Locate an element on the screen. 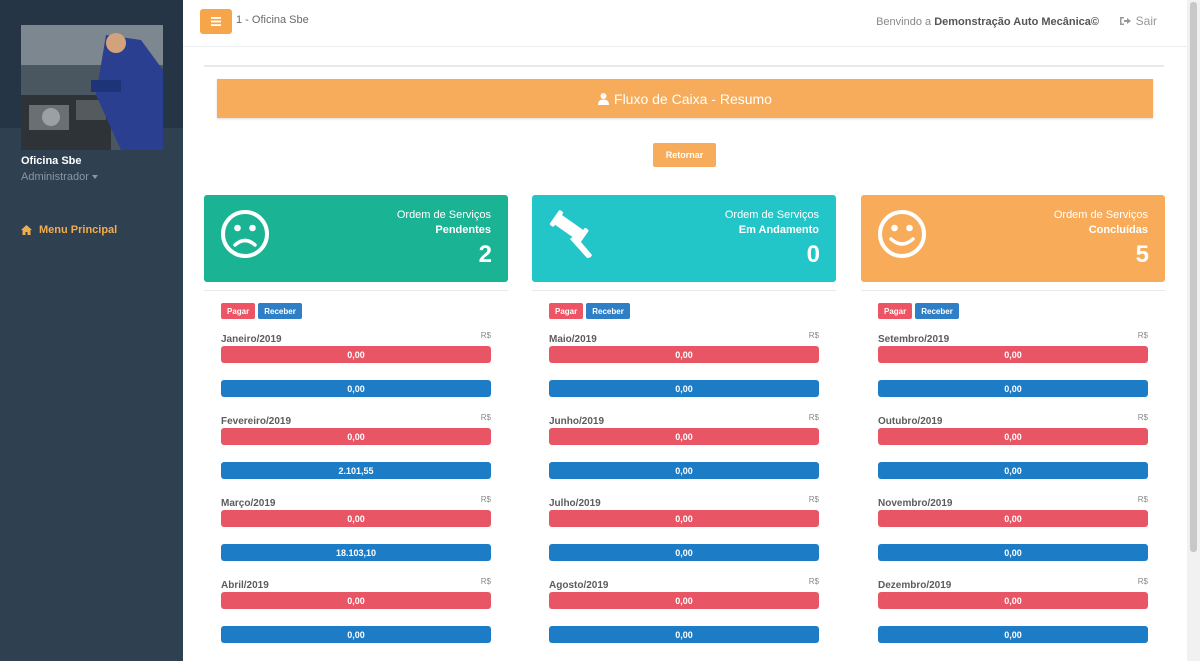 The image size is (1200, 661). card-count: 5 is located at coordinates (1142, 254).